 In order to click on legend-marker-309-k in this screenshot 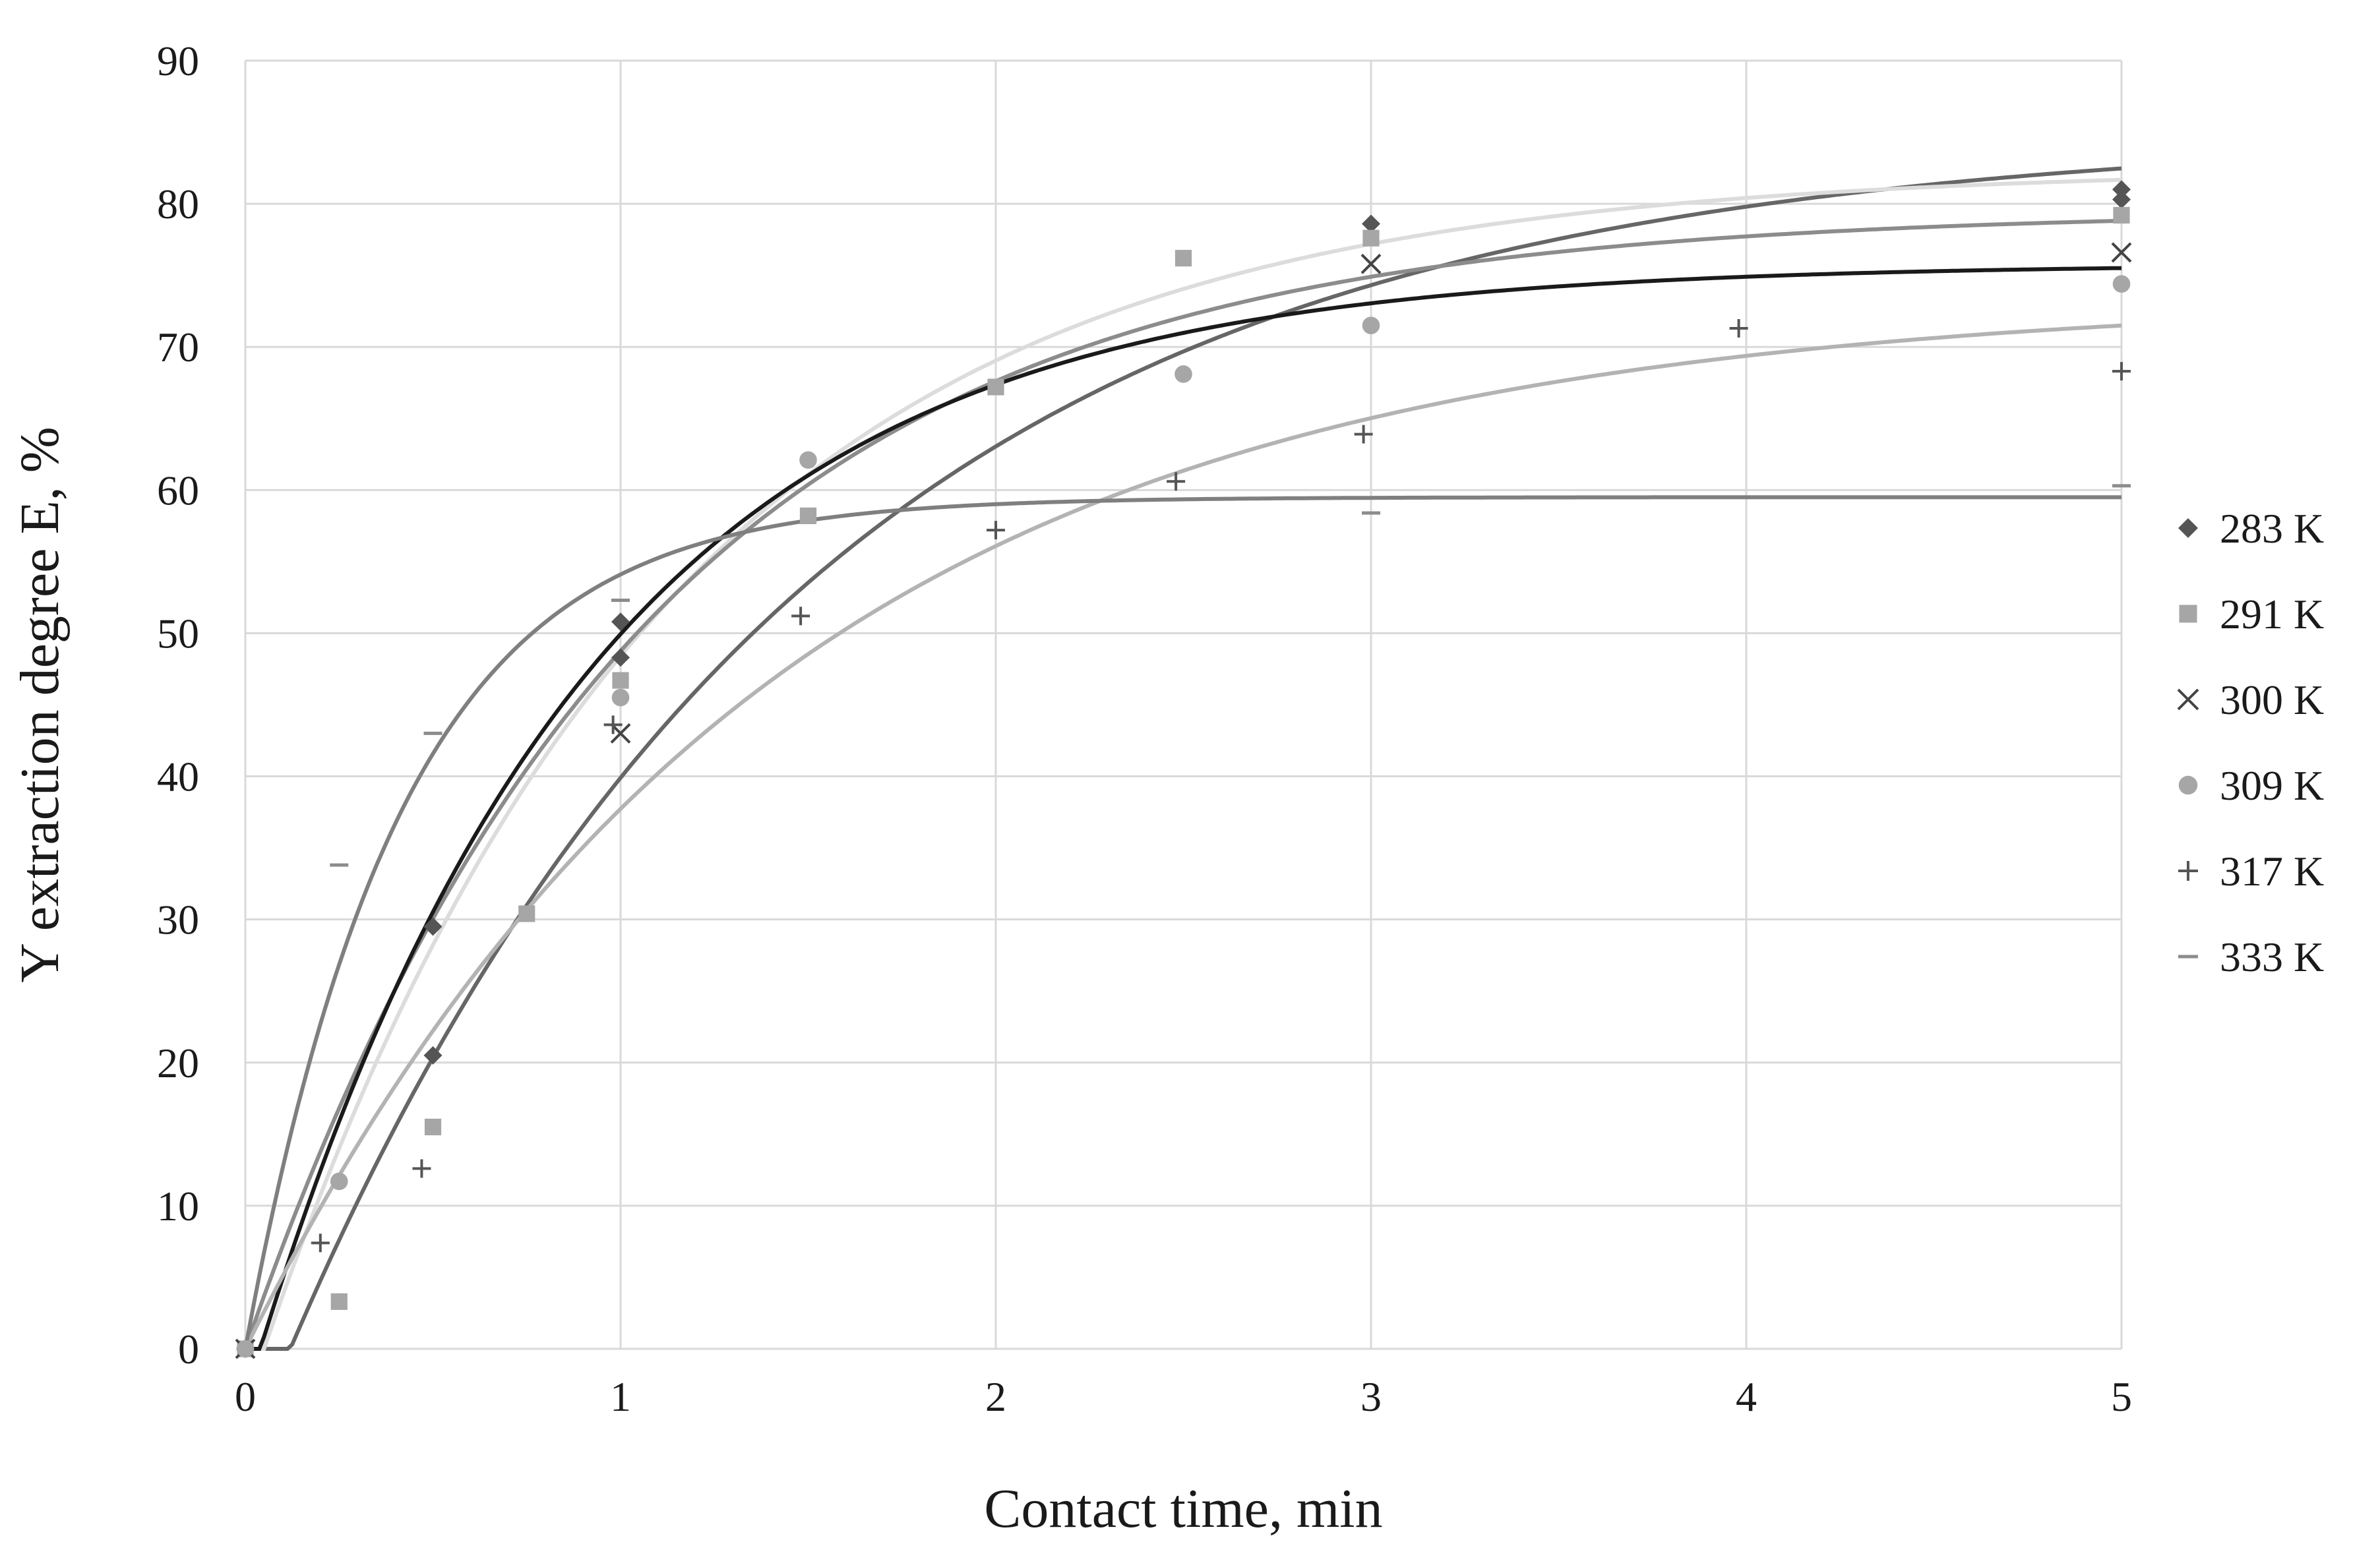, I will do `click(2188, 785)`.